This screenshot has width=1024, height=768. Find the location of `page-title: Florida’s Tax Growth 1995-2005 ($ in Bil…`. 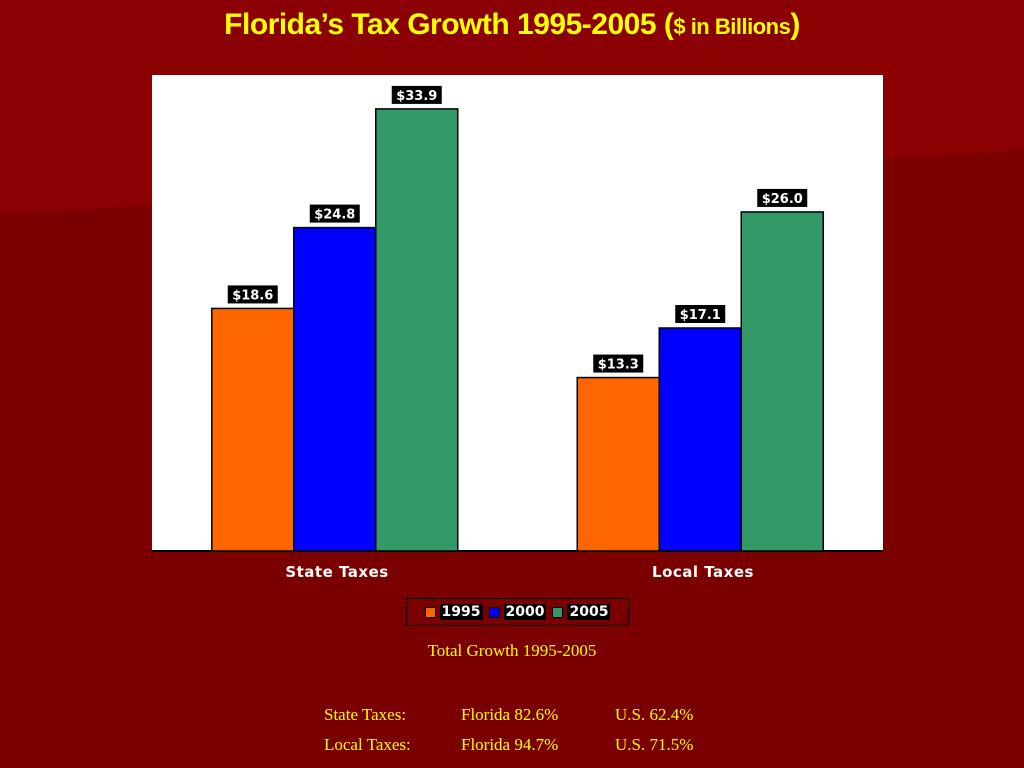

page-title: Florida’s Tax Growth 1995-2005 ($ in Bil… is located at coordinates (512, 25).